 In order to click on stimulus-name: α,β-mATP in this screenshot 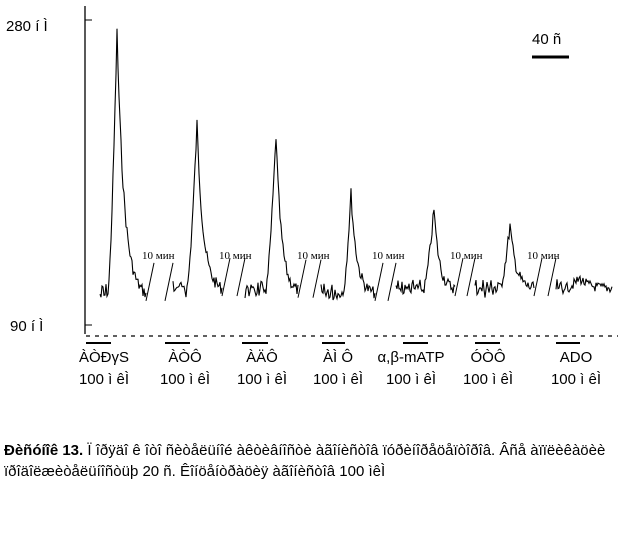, I will do `click(410, 357)`.